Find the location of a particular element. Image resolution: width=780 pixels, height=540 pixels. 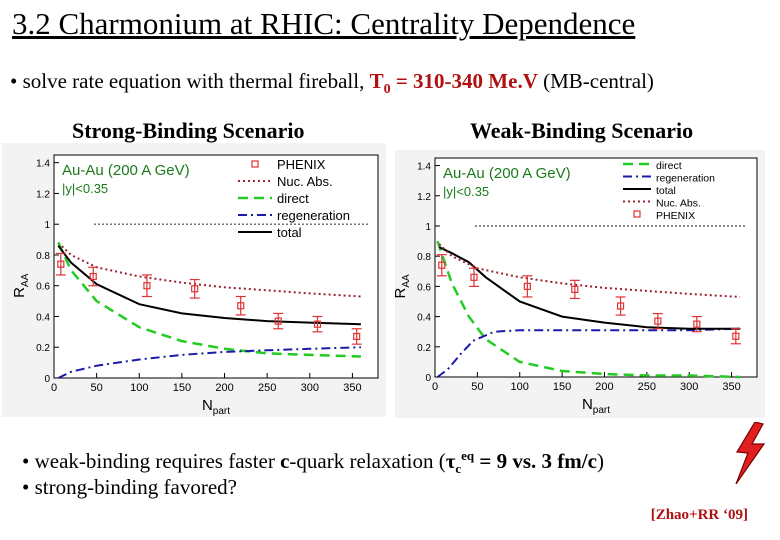

legend-label: direct is located at coordinates (293, 198).